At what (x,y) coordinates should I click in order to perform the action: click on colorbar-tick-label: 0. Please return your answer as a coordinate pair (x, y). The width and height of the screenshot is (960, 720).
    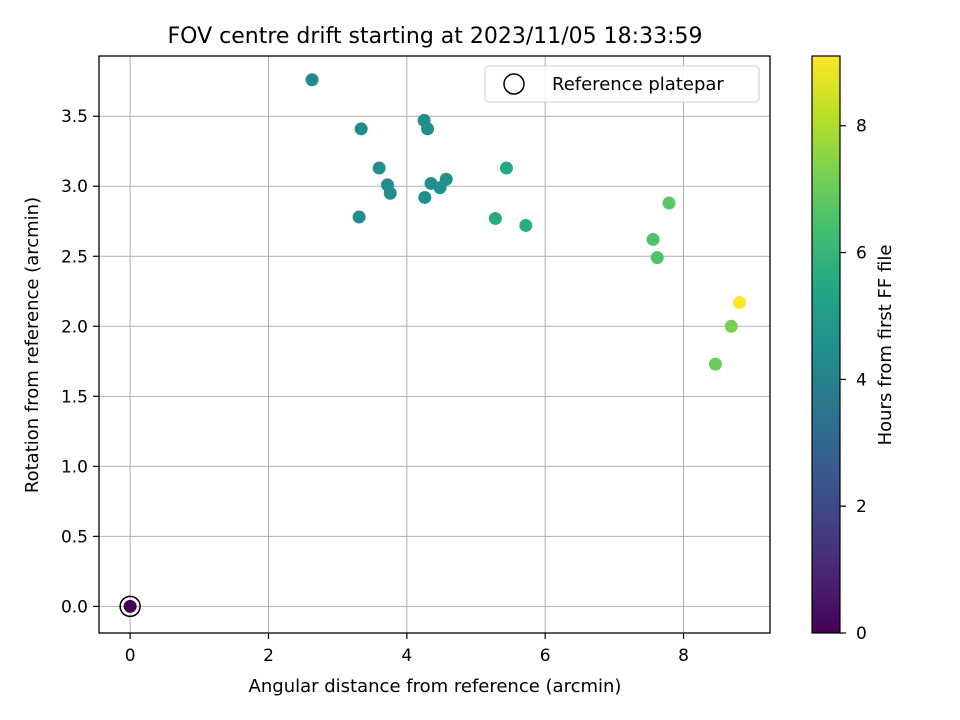
    Looking at the image, I should click on (861, 634).